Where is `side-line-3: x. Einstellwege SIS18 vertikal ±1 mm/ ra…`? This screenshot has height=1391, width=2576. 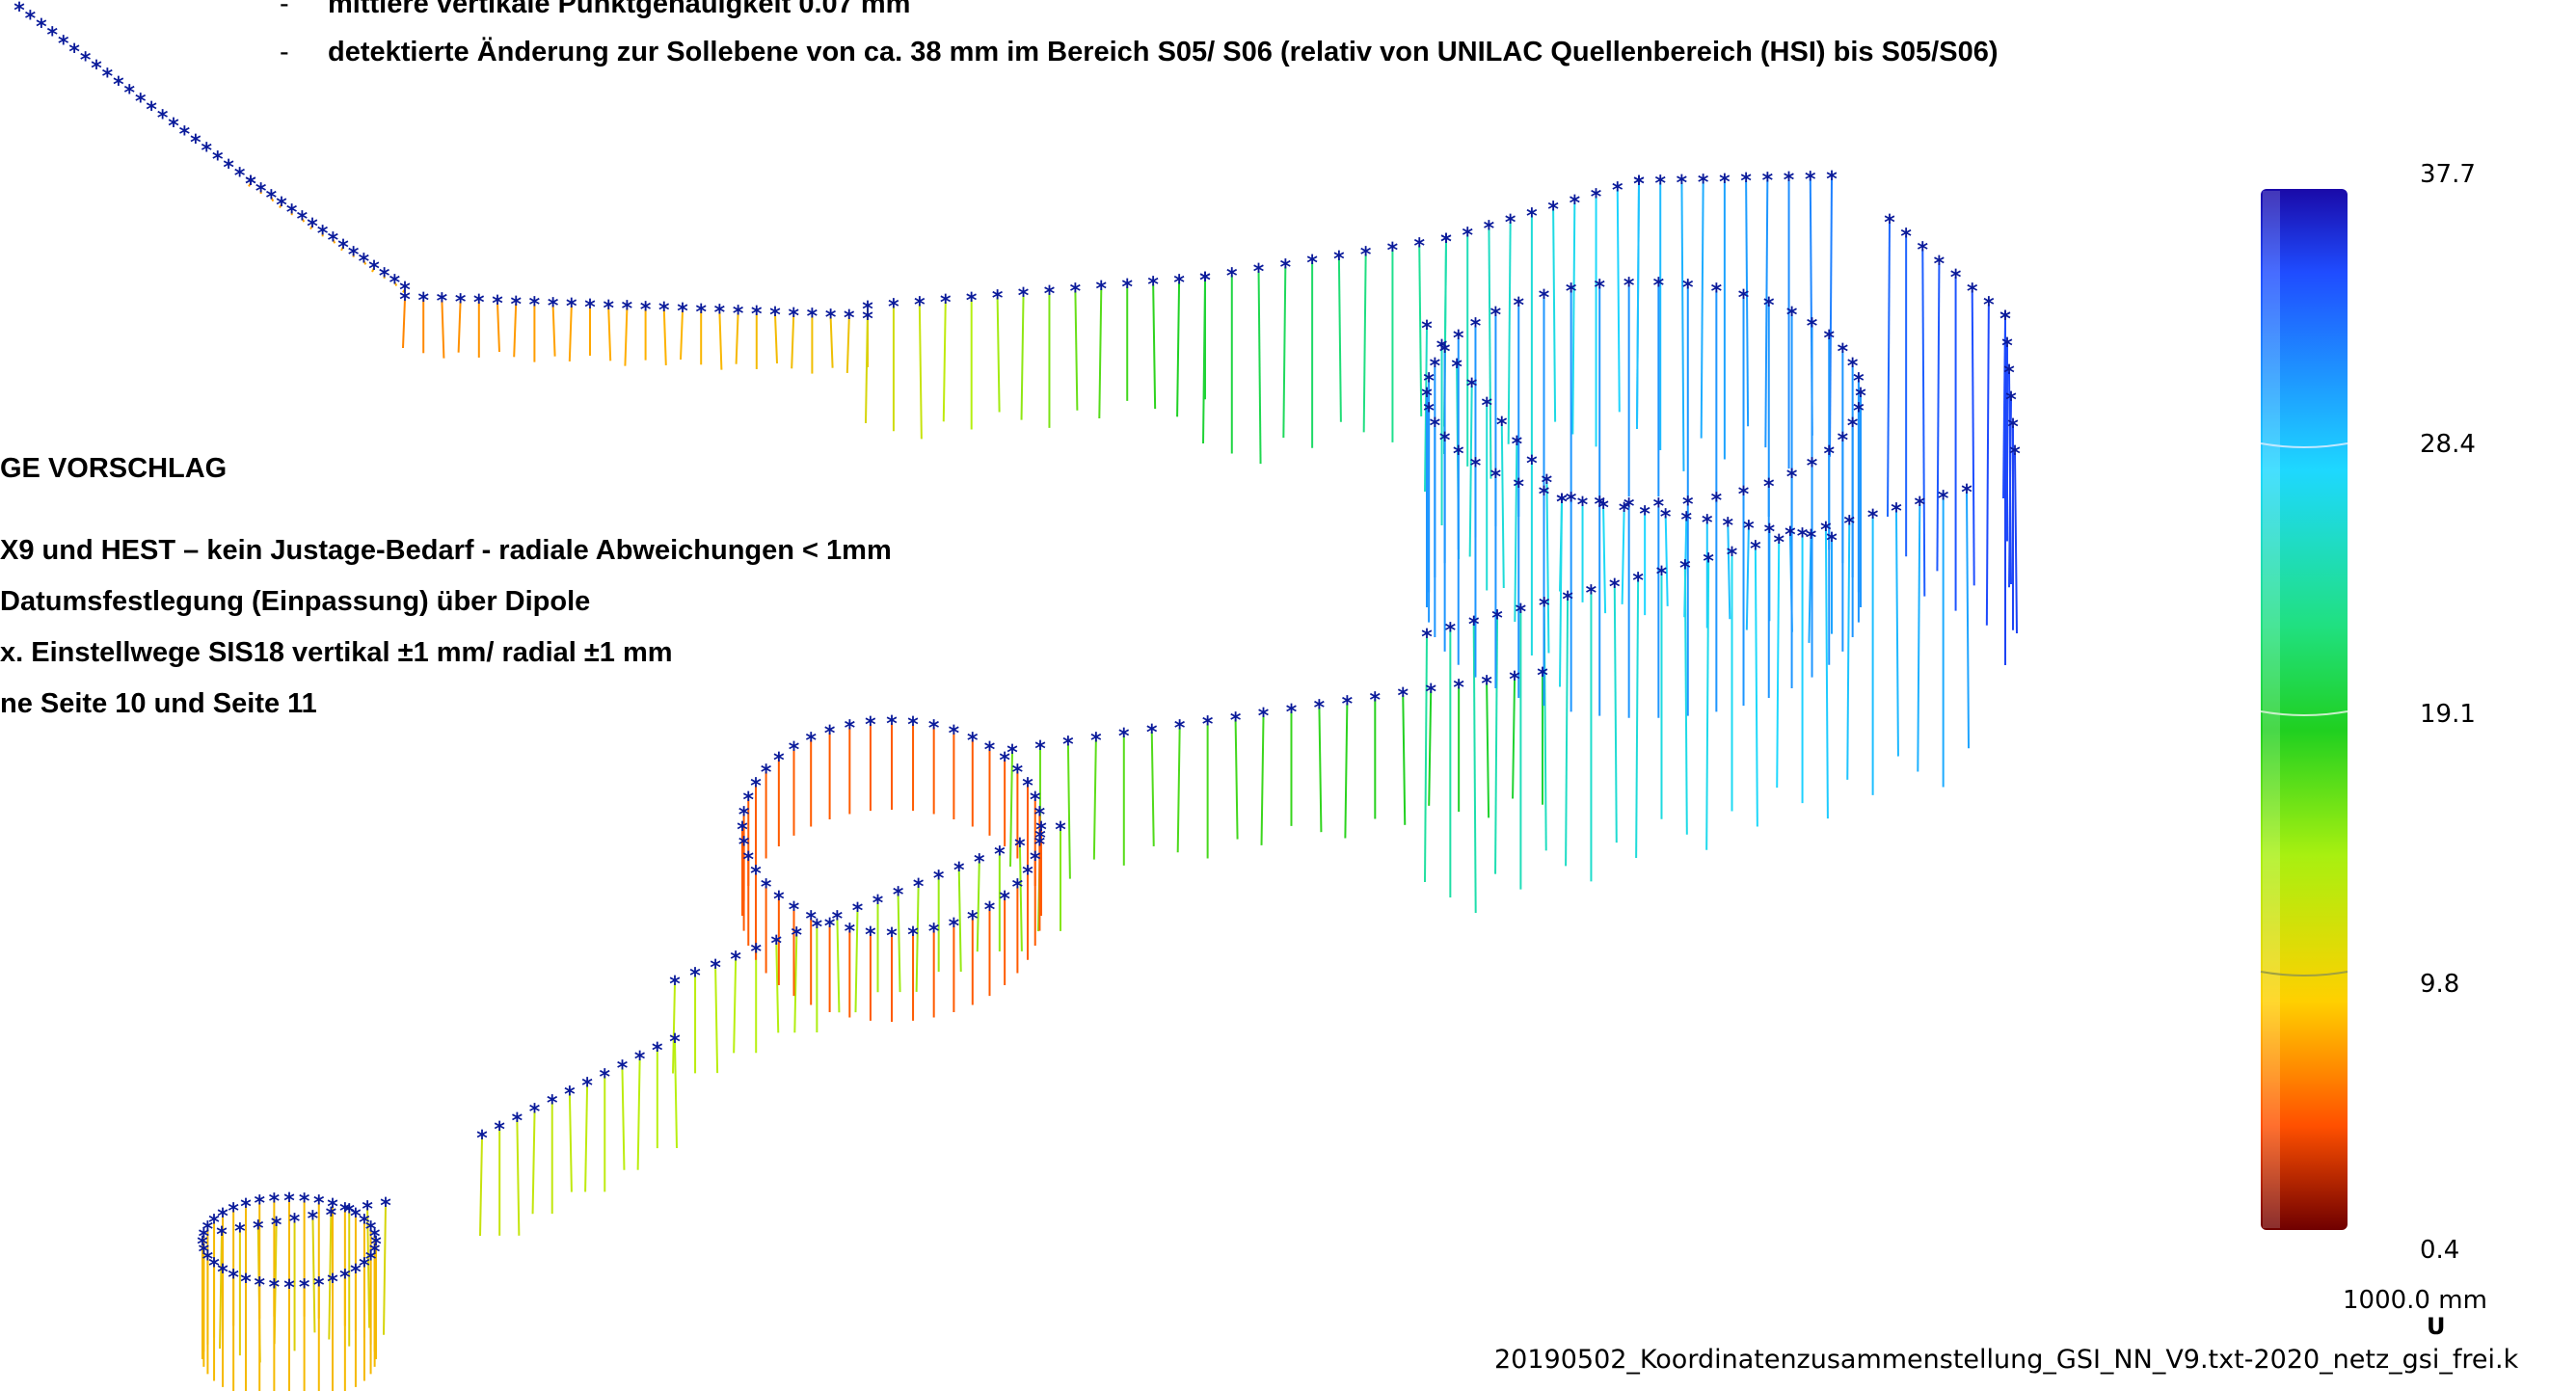 side-line-3: x. Einstellwege SIS18 vertikal ±1 mm/ ra… is located at coordinates (337, 652).